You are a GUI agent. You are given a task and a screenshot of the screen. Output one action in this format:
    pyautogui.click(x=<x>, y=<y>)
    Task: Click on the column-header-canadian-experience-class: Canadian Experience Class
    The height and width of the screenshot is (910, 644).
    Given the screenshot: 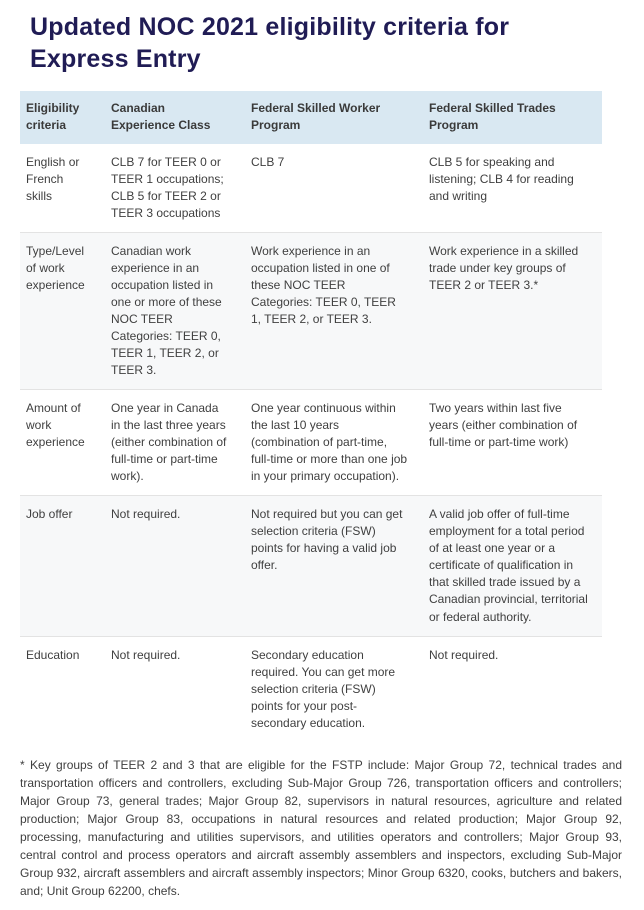 What is the action you would take?
    pyautogui.click(x=175, y=117)
    